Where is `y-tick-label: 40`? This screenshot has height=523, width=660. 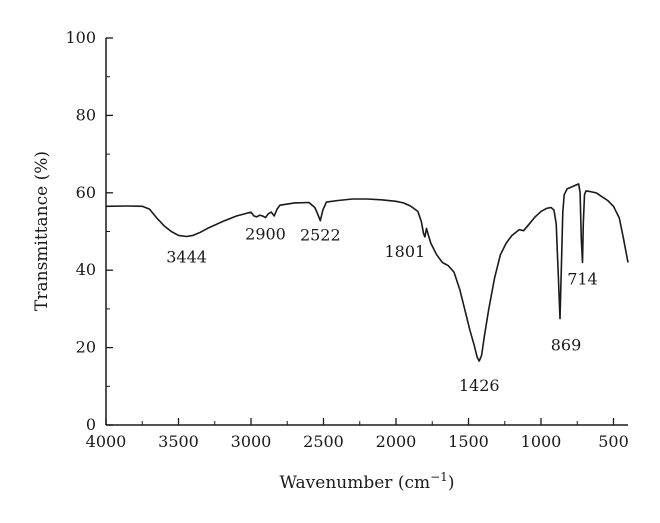
y-tick-label: 40 is located at coordinates (86, 269).